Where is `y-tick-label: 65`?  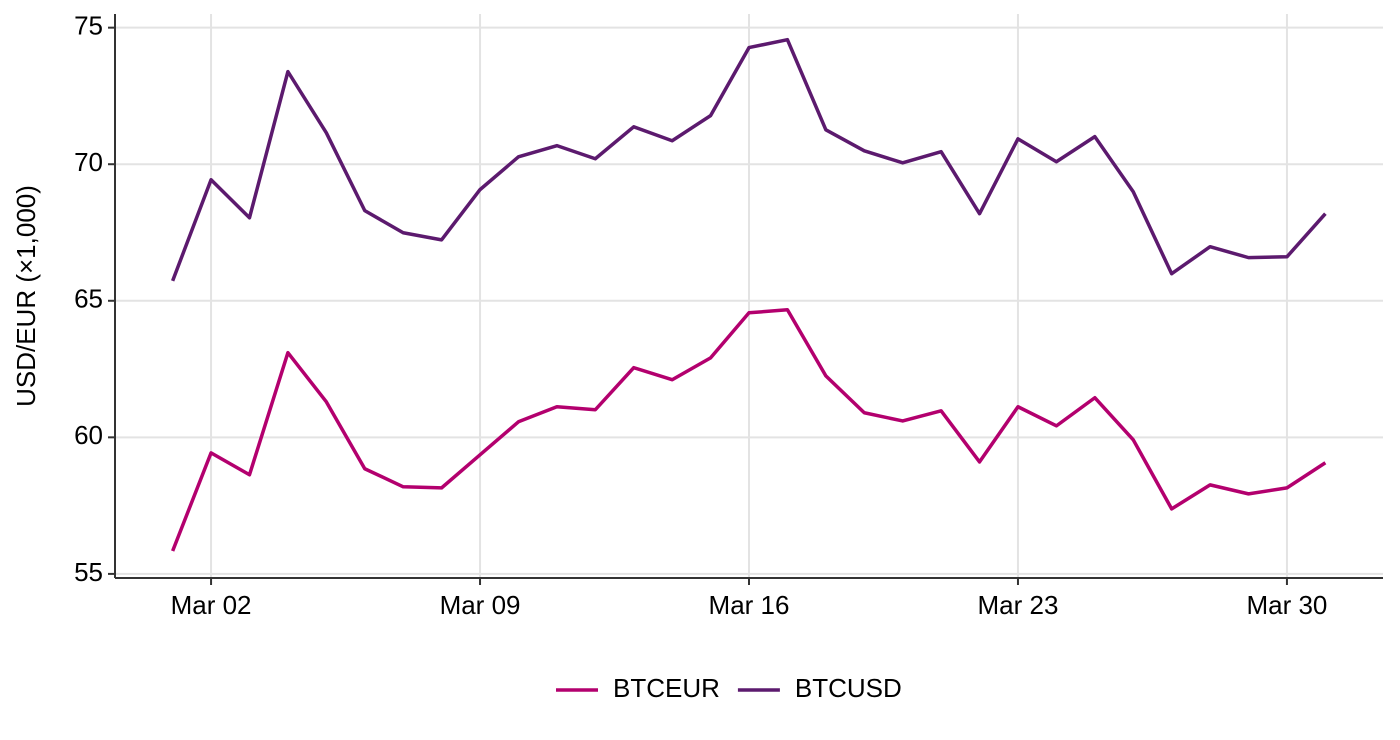
y-tick-label: 65 is located at coordinates (88, 299).